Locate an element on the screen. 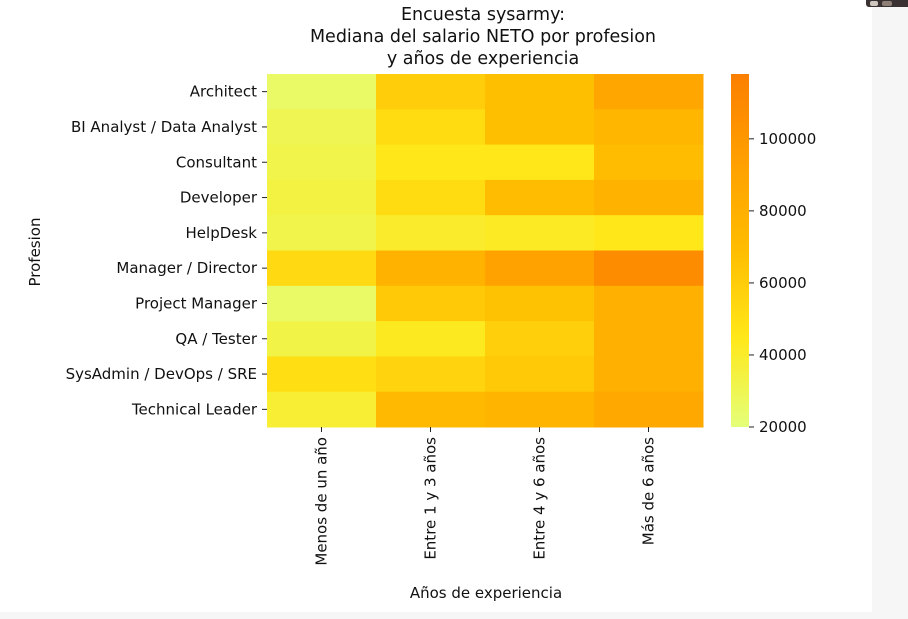  x-tick-label: Menos de un año is located at coordinates (322, 501).